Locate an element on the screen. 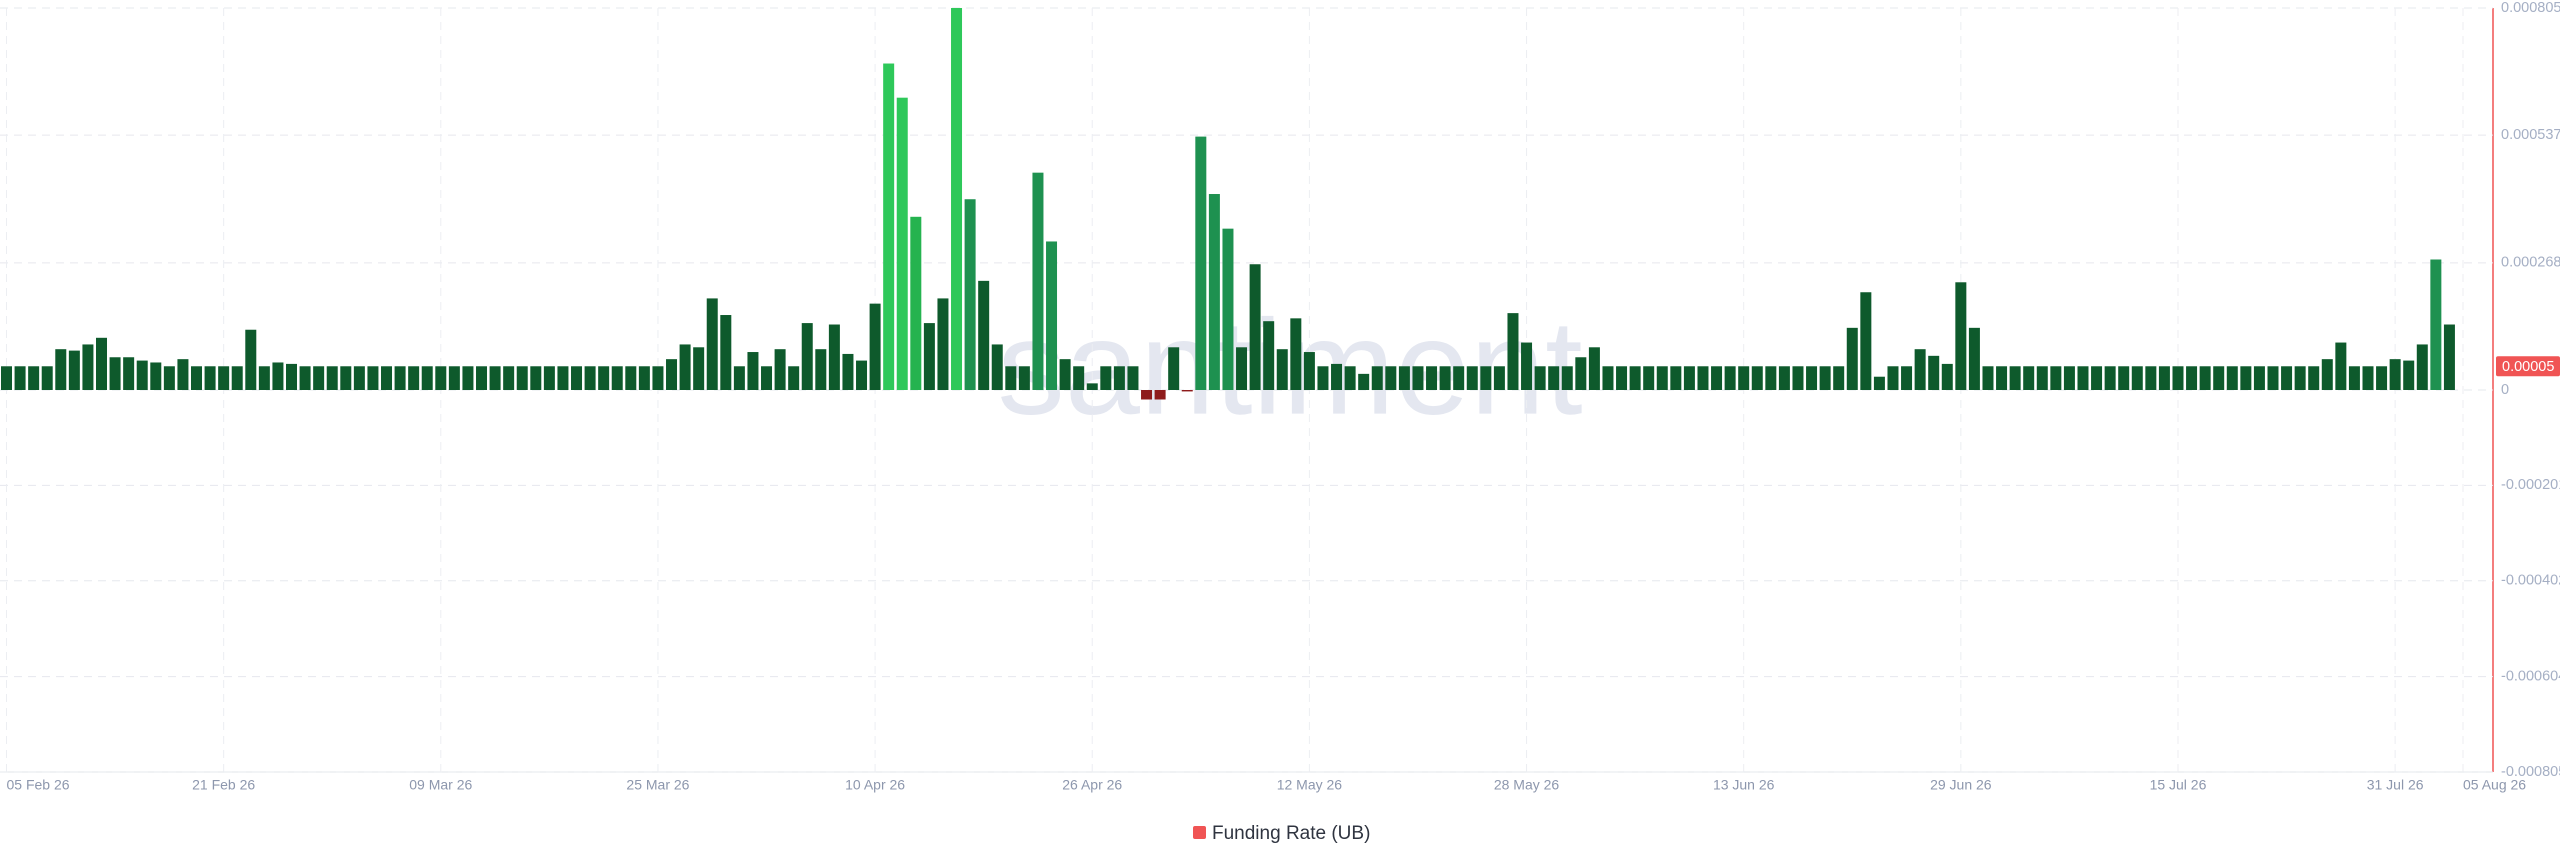  y-tick-label: -0.000402 is located at coordinates (2530, 581).